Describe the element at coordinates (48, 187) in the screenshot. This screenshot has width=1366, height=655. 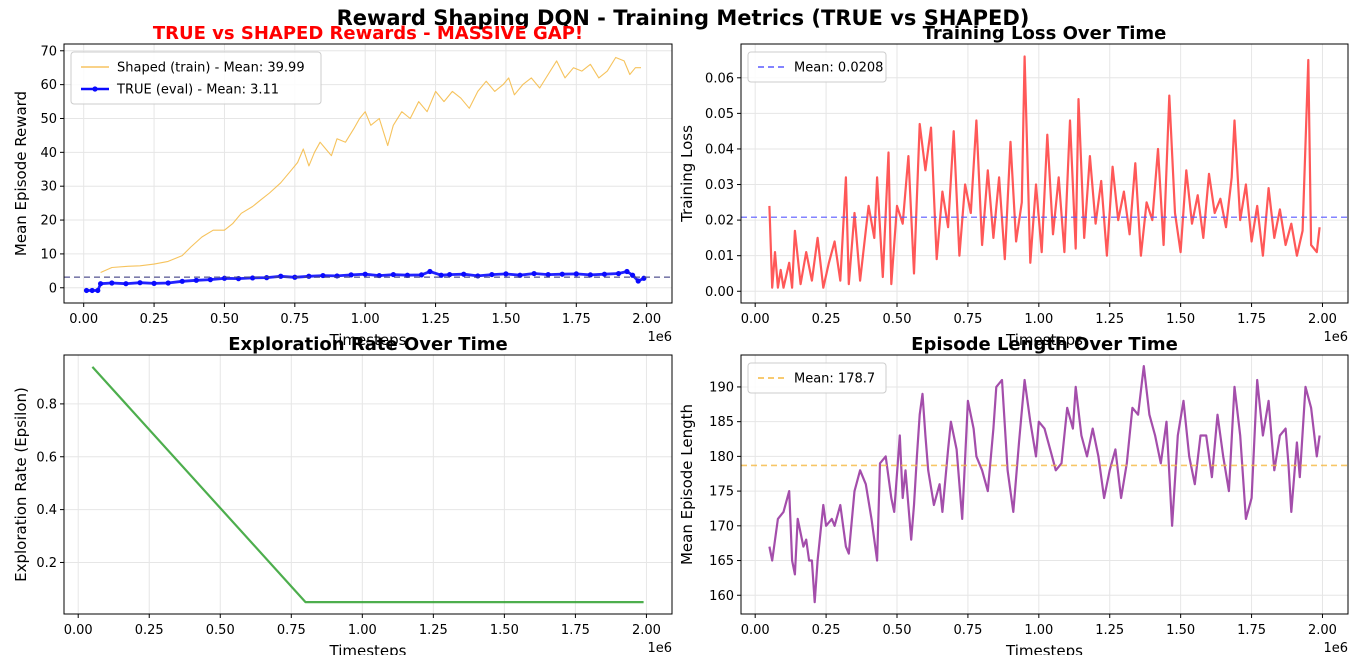
I see `y-tick-label: 30` at that location.